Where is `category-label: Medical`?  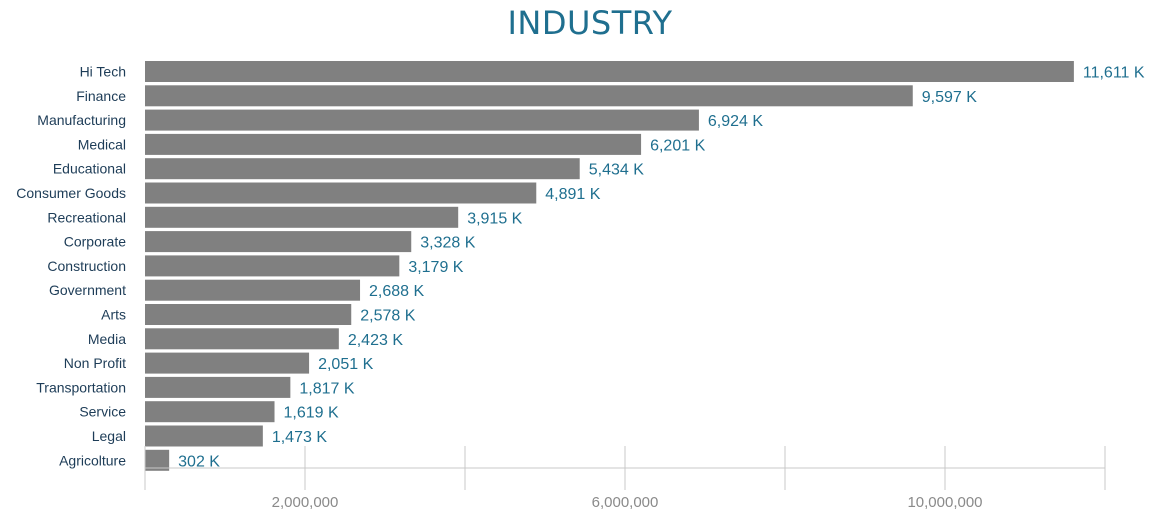 category-label: Medical is located at coordinates (102, 144).